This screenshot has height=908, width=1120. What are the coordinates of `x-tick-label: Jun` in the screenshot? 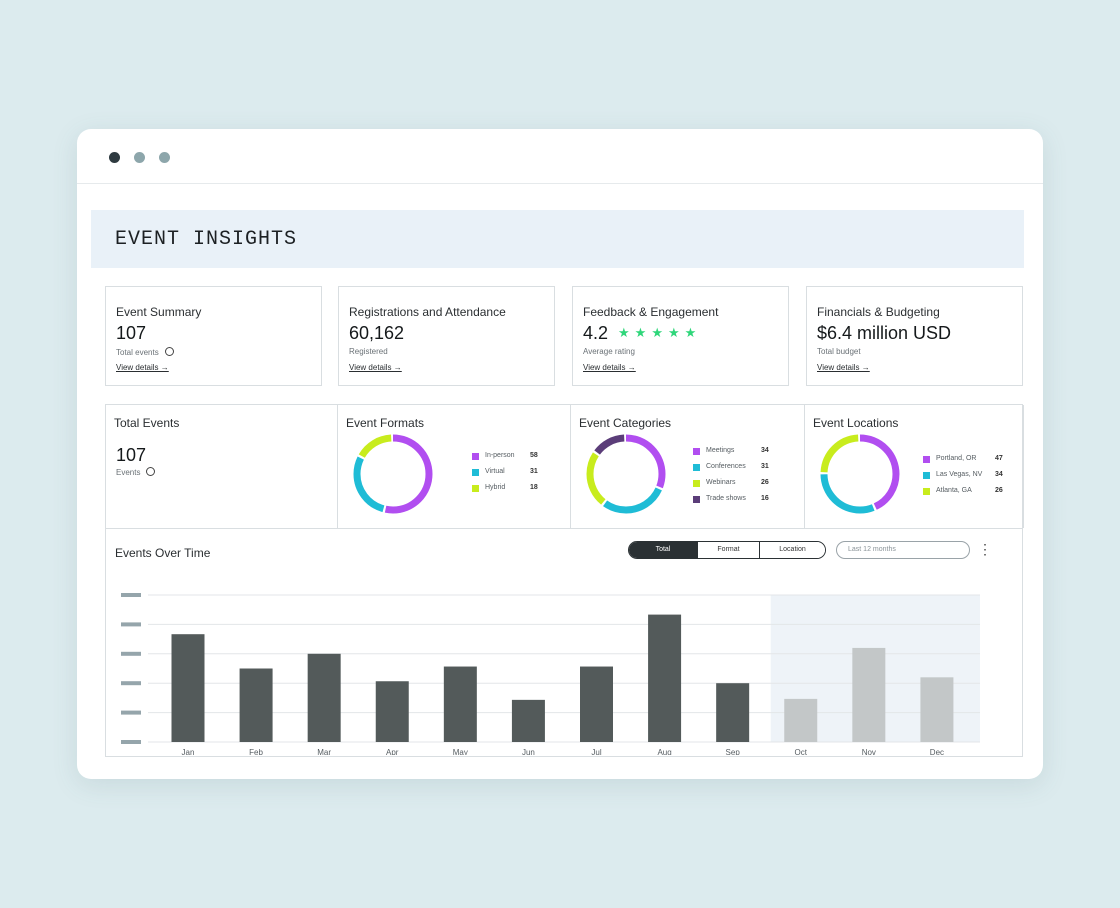 It's located at (528, 751).